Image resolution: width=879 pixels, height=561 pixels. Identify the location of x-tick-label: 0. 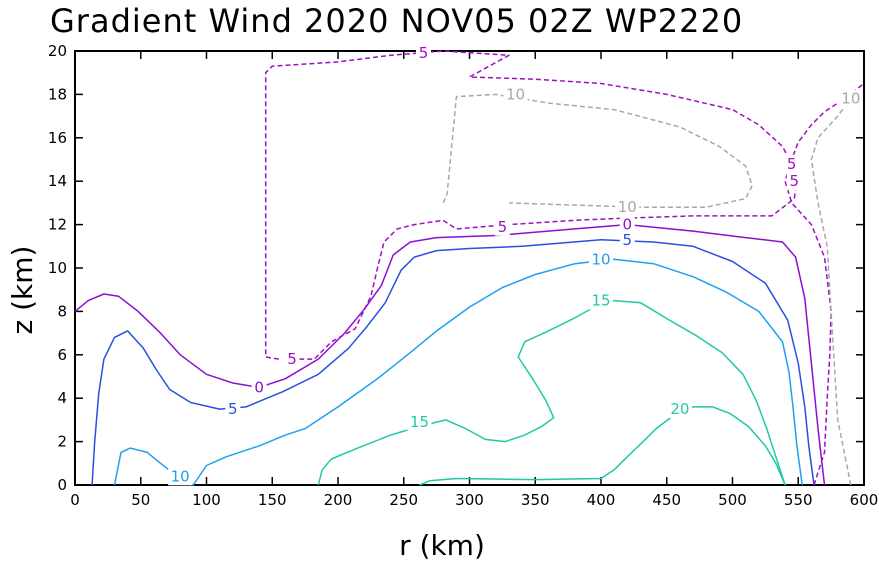
(75, 500).